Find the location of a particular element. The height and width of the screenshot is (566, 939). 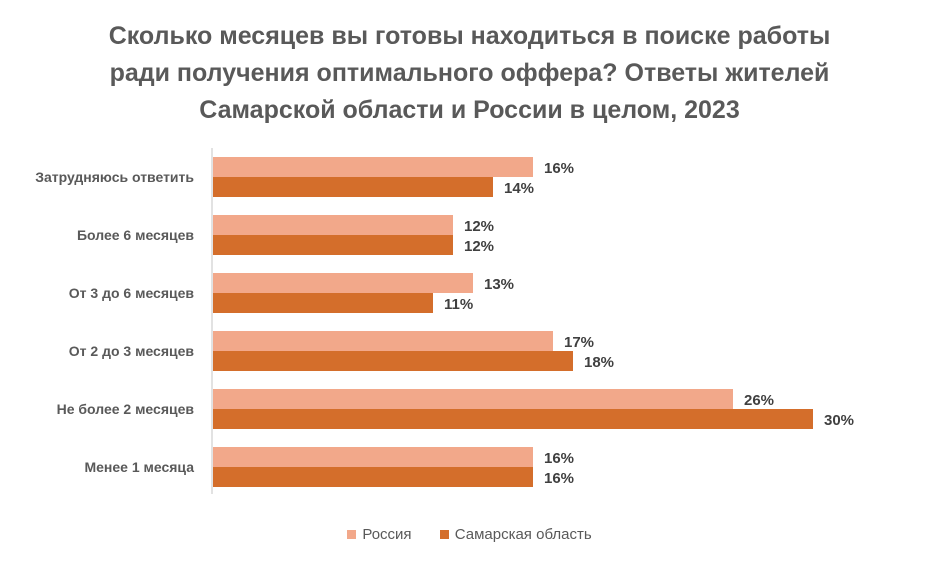

legend: Россия Самарская область is located at coordinates (469, 534).